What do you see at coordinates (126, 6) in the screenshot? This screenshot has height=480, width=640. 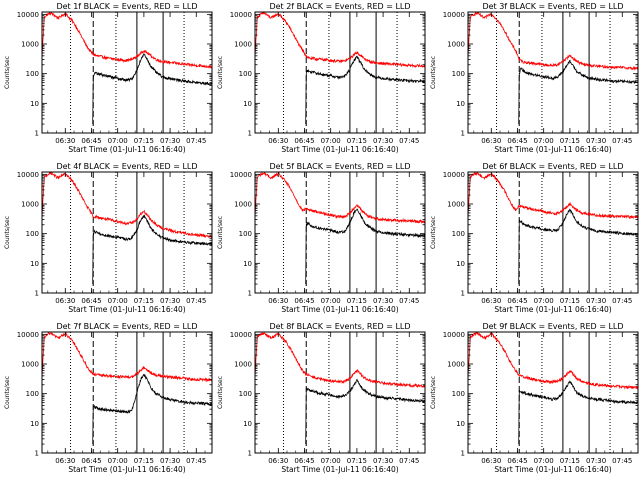 I see `chart-title: Det 1f BLACK = Events, RED = LLD` at bounding box center [126, 6].